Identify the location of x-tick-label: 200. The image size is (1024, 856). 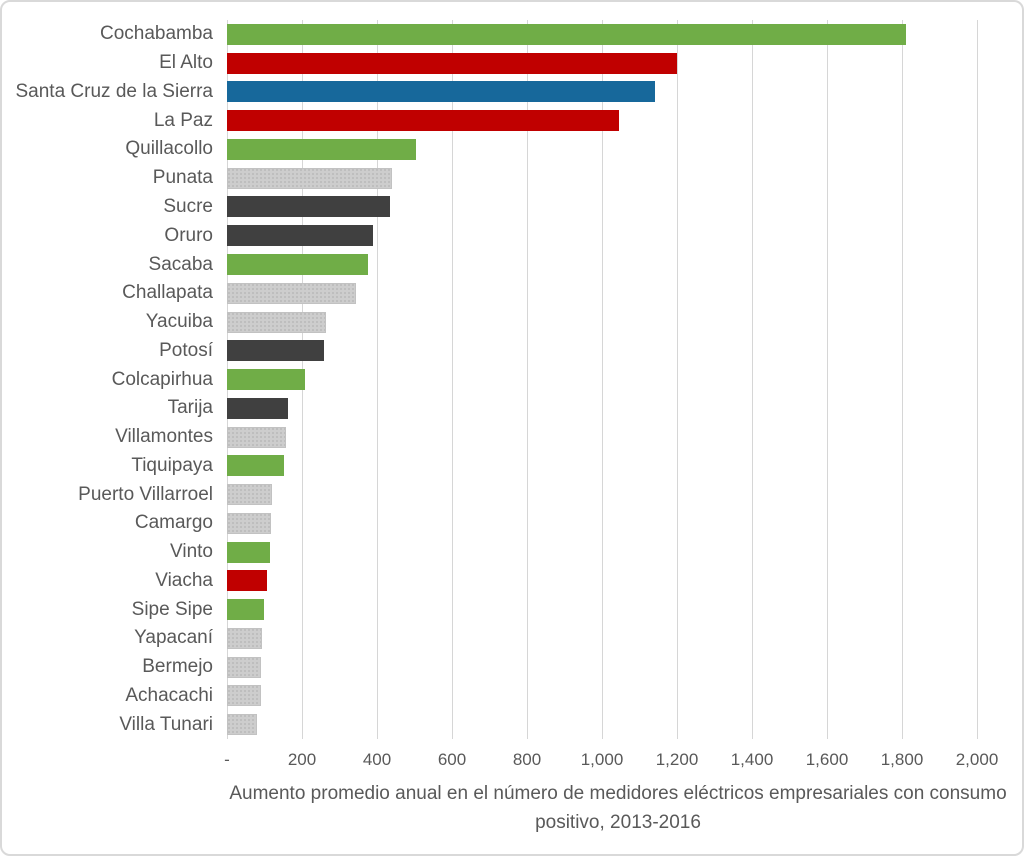
(302, 759).